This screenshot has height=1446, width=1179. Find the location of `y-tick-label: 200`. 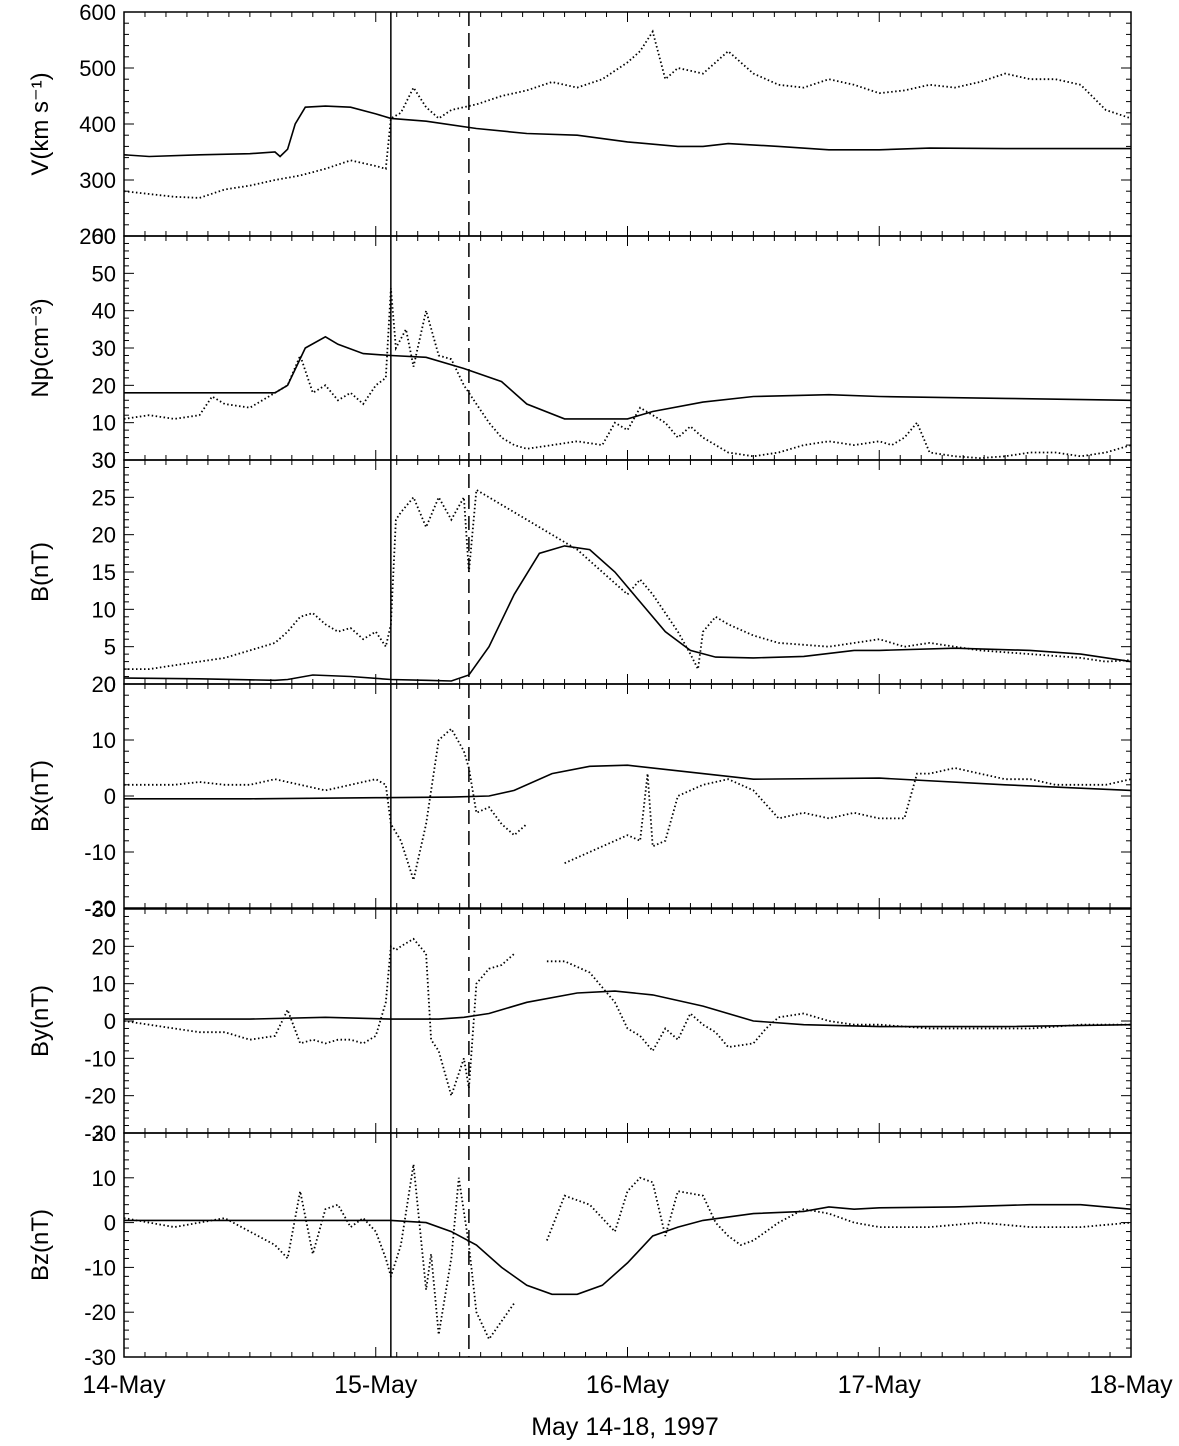

y-tick-label: 200 is located at coordinates (97, 236).